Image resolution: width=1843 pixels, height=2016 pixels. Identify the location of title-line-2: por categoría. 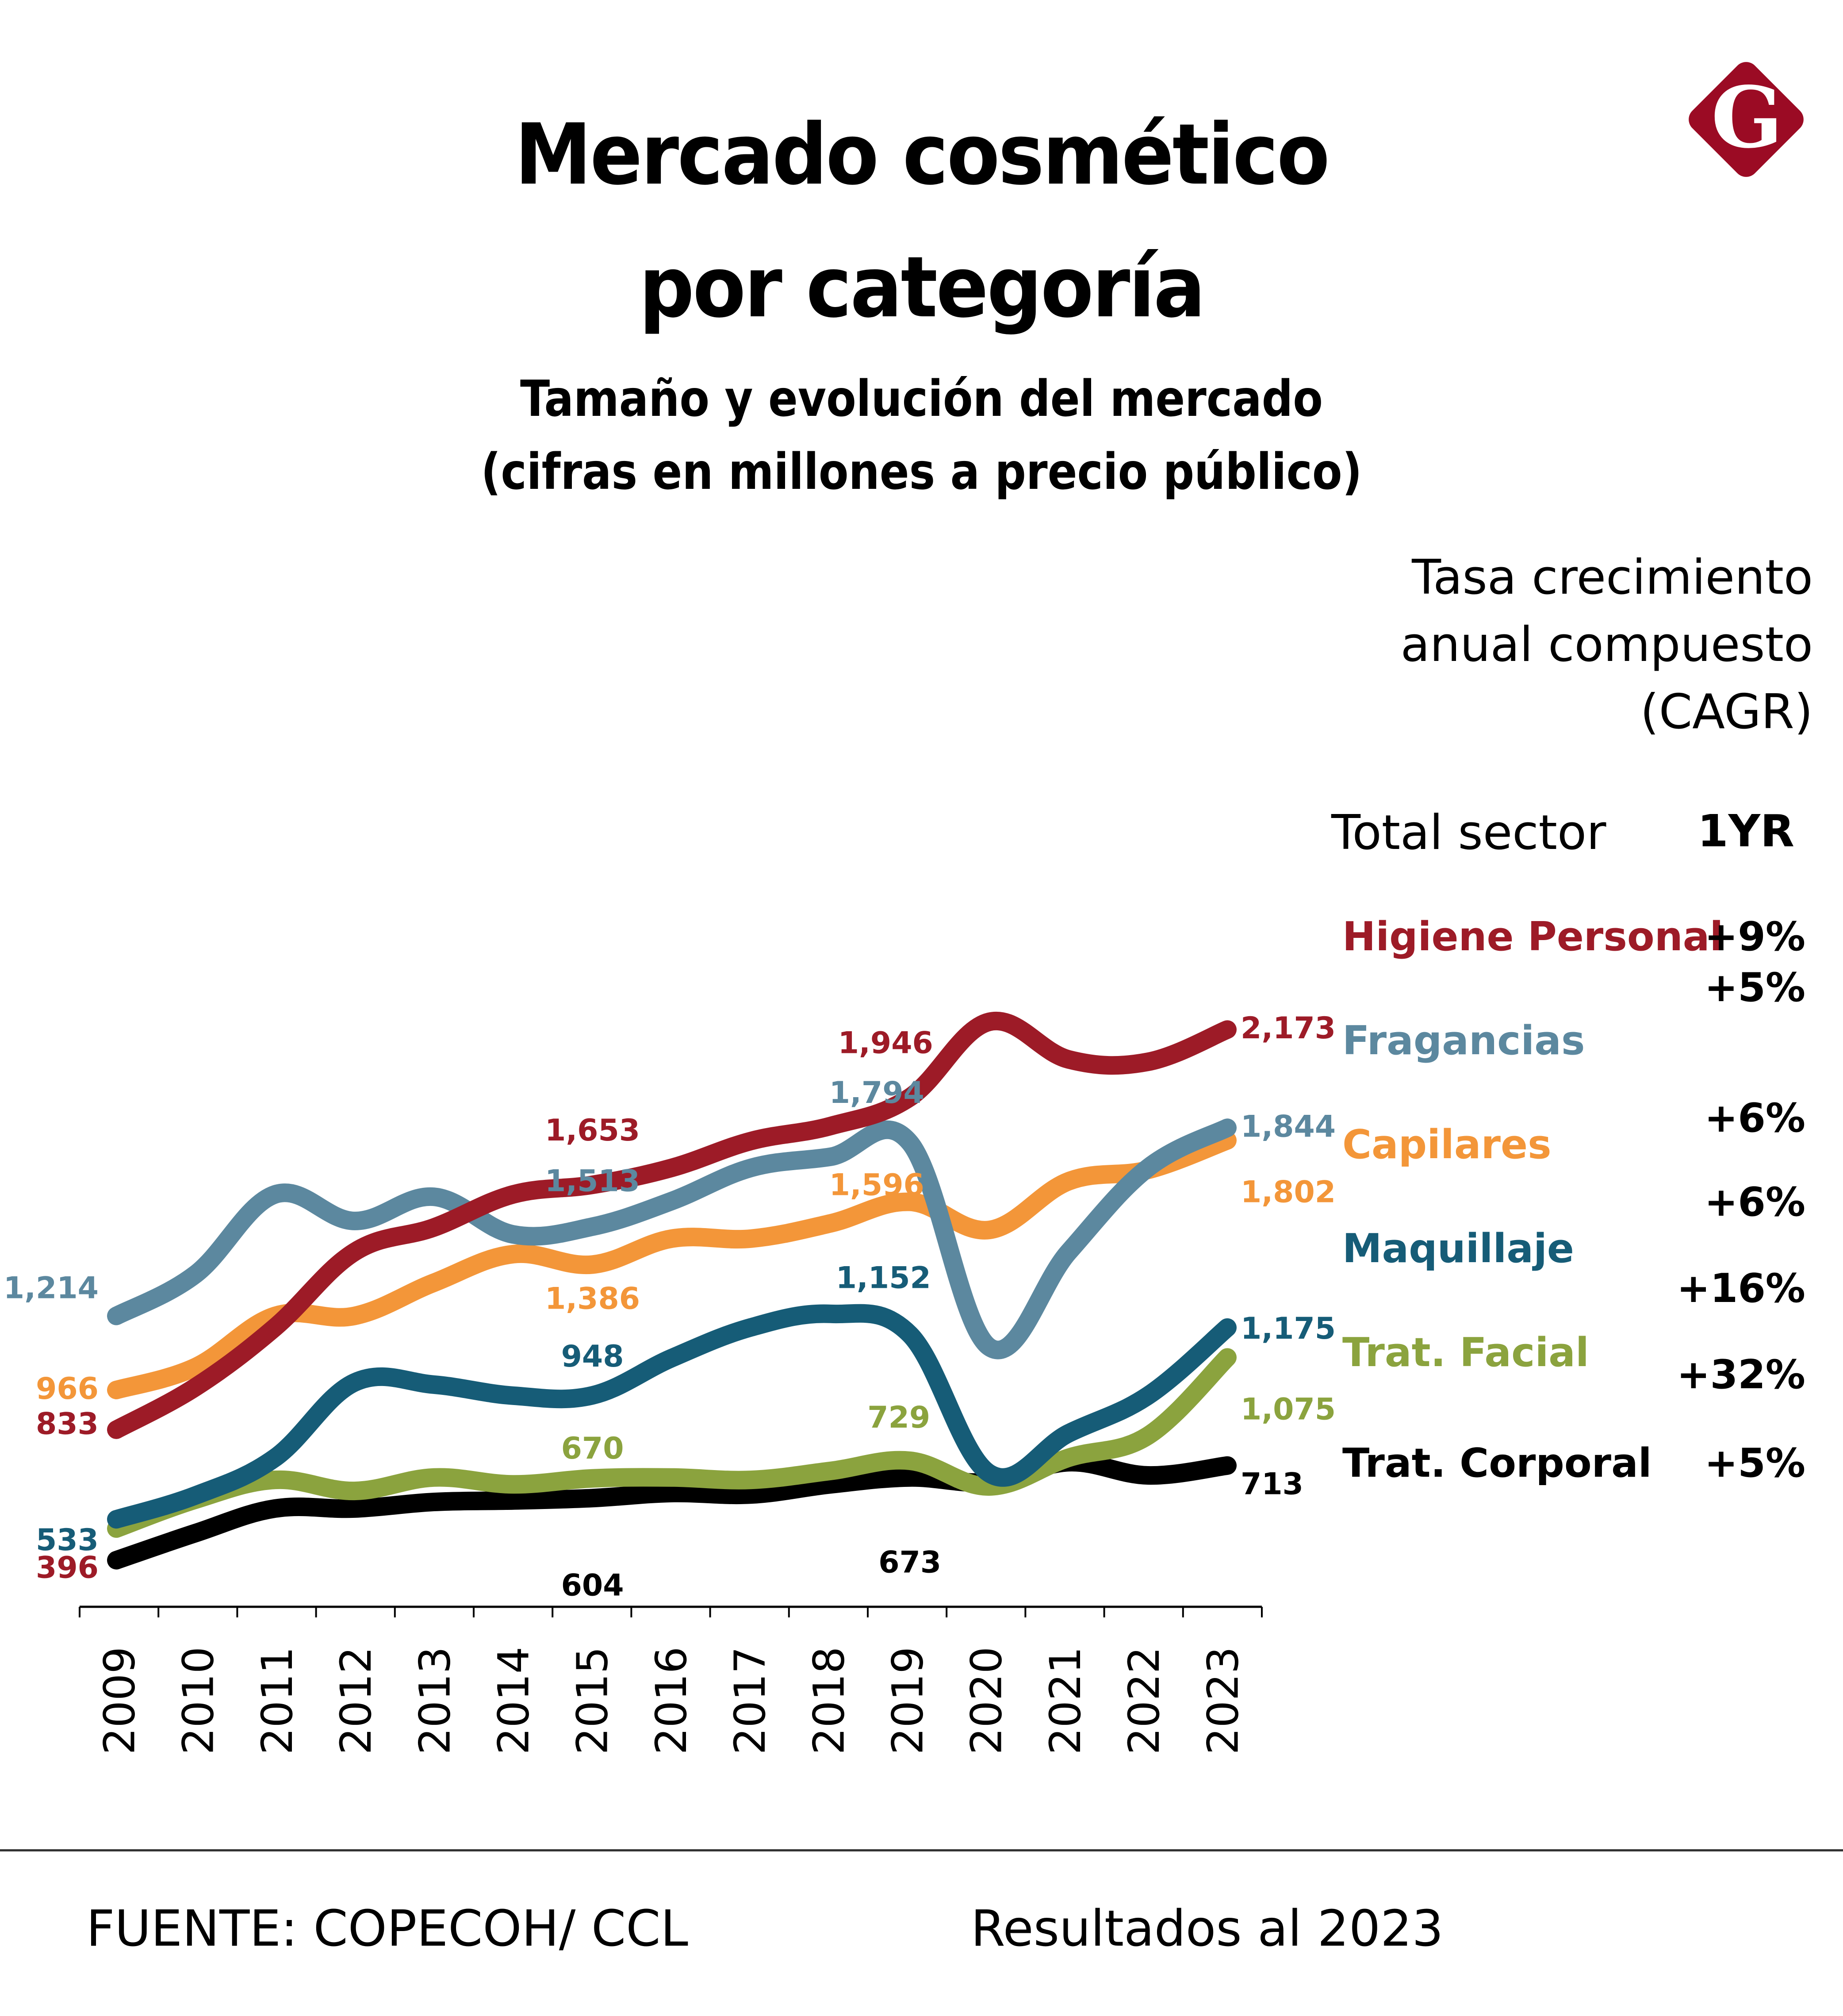
(923, 287).